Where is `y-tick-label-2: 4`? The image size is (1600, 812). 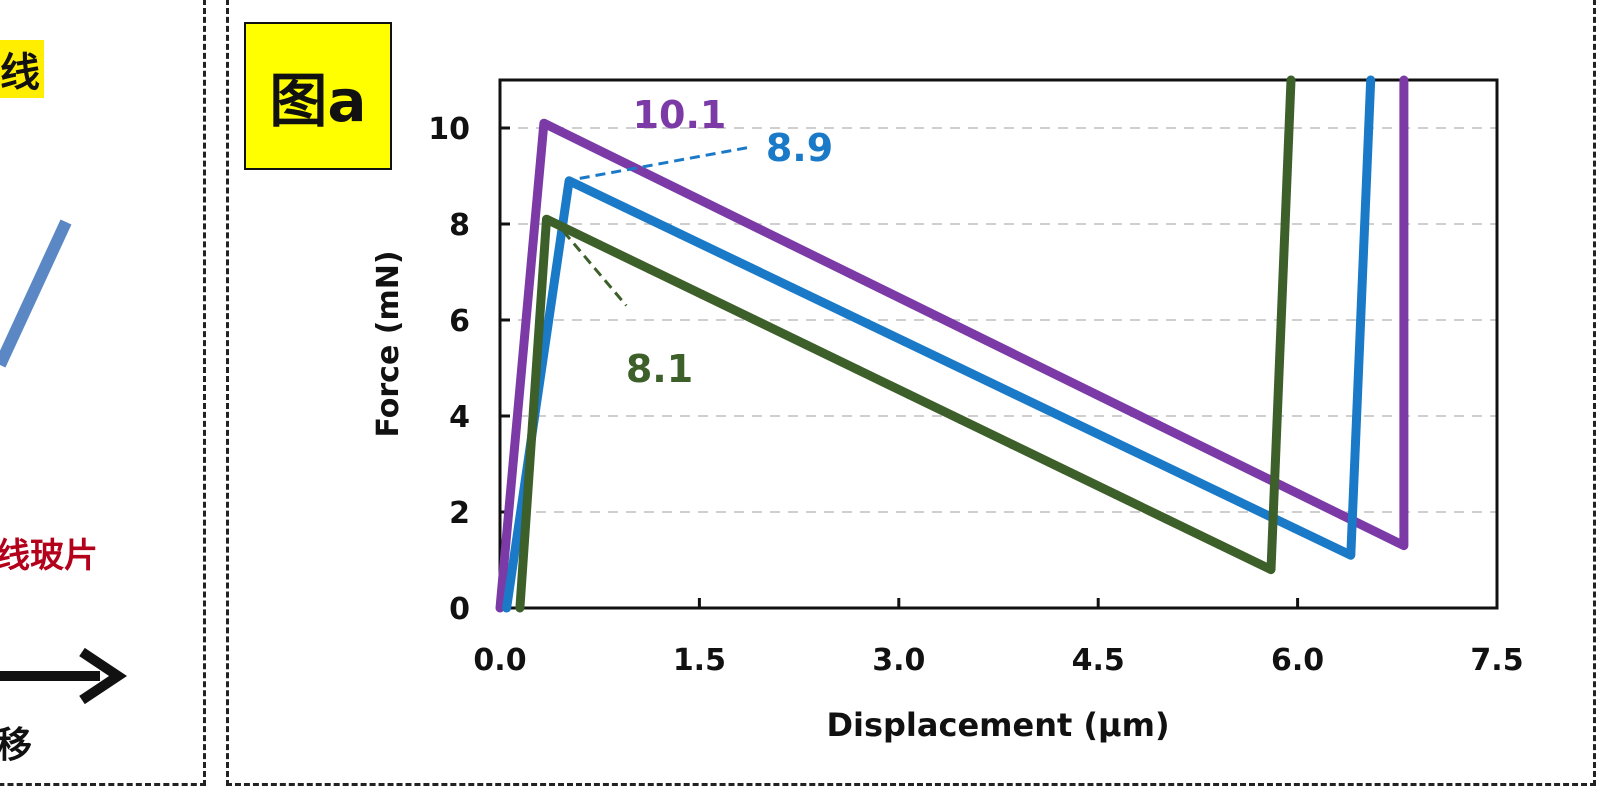 y-tick-label-2: 4 is located at coordinates (459, 417).